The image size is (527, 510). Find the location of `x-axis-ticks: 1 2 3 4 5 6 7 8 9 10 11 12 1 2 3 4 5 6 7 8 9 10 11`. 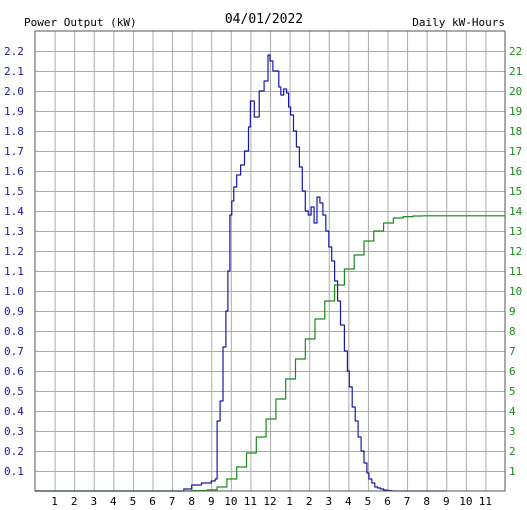

x-axis-ticks: 1 2 3 4 5 6 7 8 9 10 11 12 1 2 3 4 5 6 7 8 9 10 11 is located at coordinates (271, 501).